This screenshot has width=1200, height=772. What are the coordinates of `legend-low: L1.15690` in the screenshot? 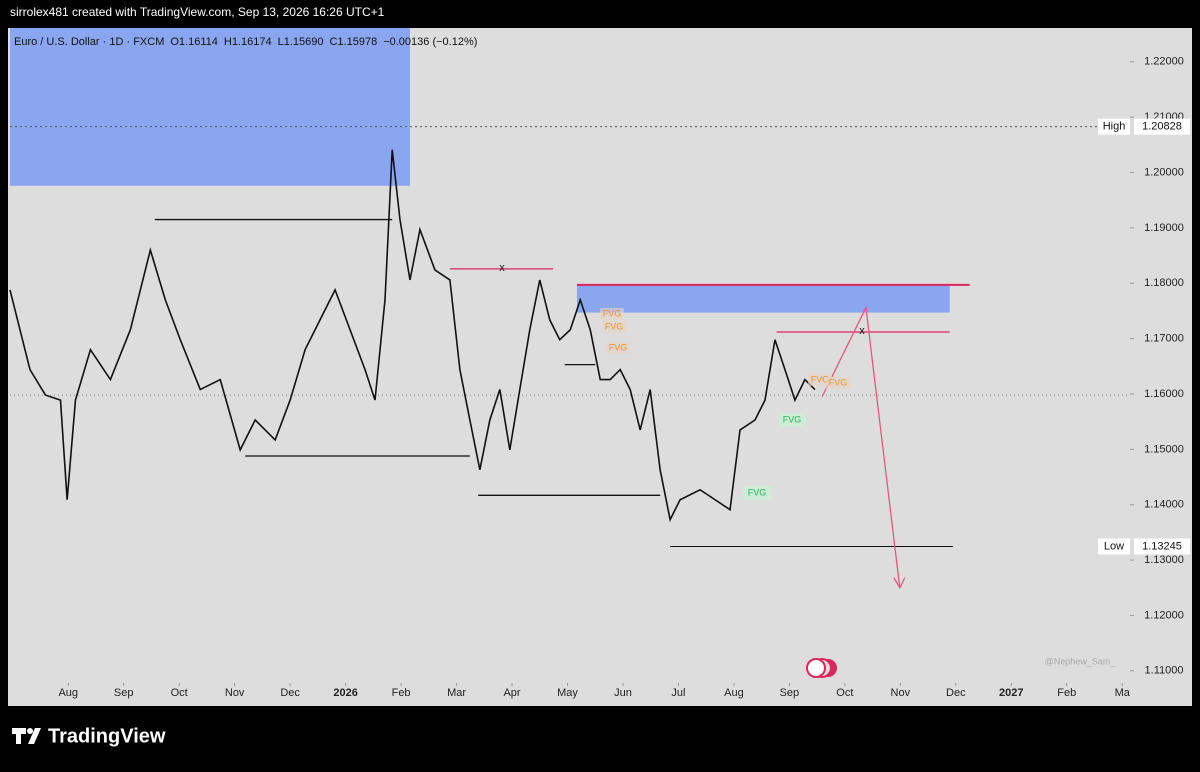 It's located at (301, 42).